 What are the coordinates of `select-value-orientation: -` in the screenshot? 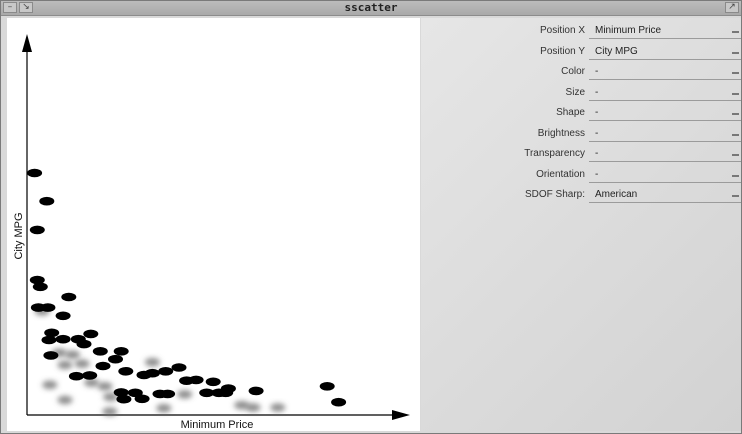 It's located at (597, 174).